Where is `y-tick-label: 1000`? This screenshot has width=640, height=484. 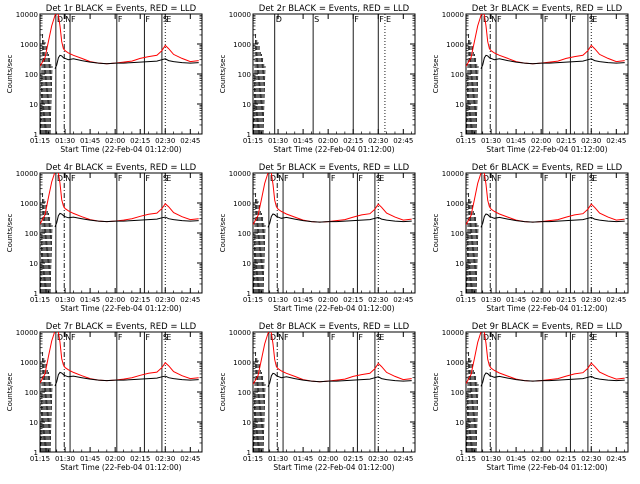 y-tick-label: 1000 is located at coordinates (455, 363).